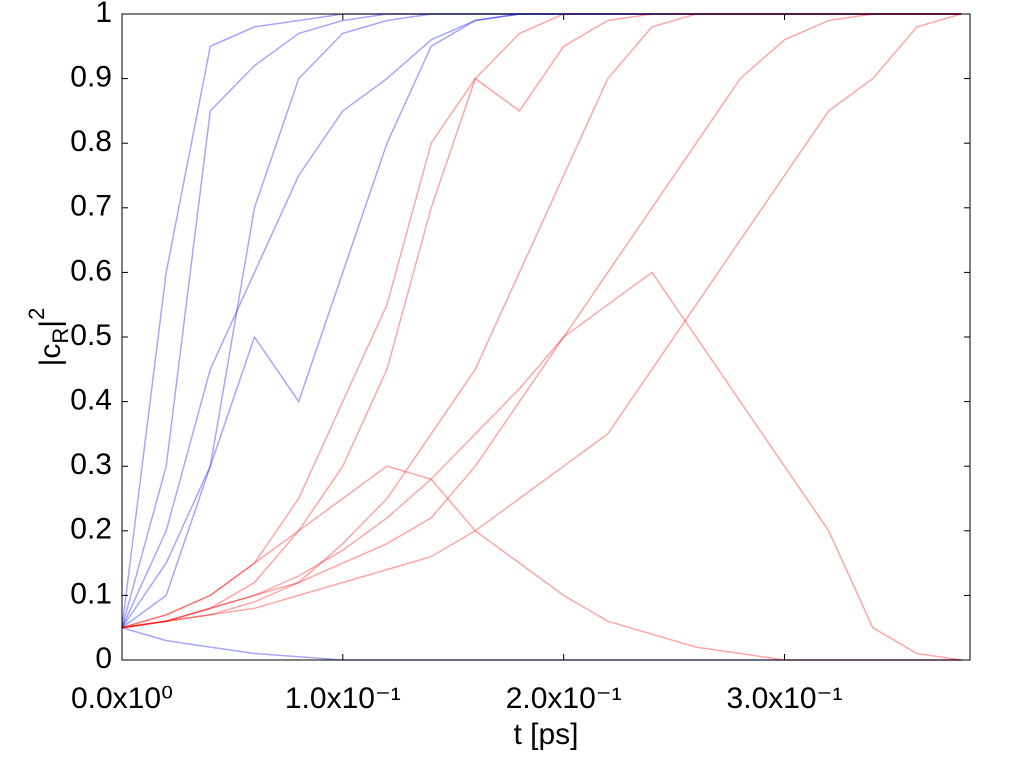 The image size is (1024, 773). I want to click on x-tick-label: 3.0x10⁻¹, so click(785, 698).